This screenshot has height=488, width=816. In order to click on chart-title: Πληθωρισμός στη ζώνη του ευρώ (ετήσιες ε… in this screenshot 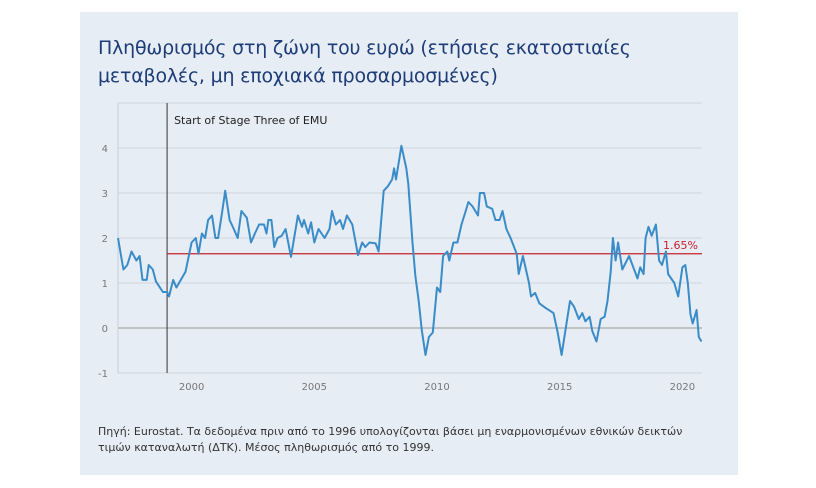, I will do `click(364, 62)`.